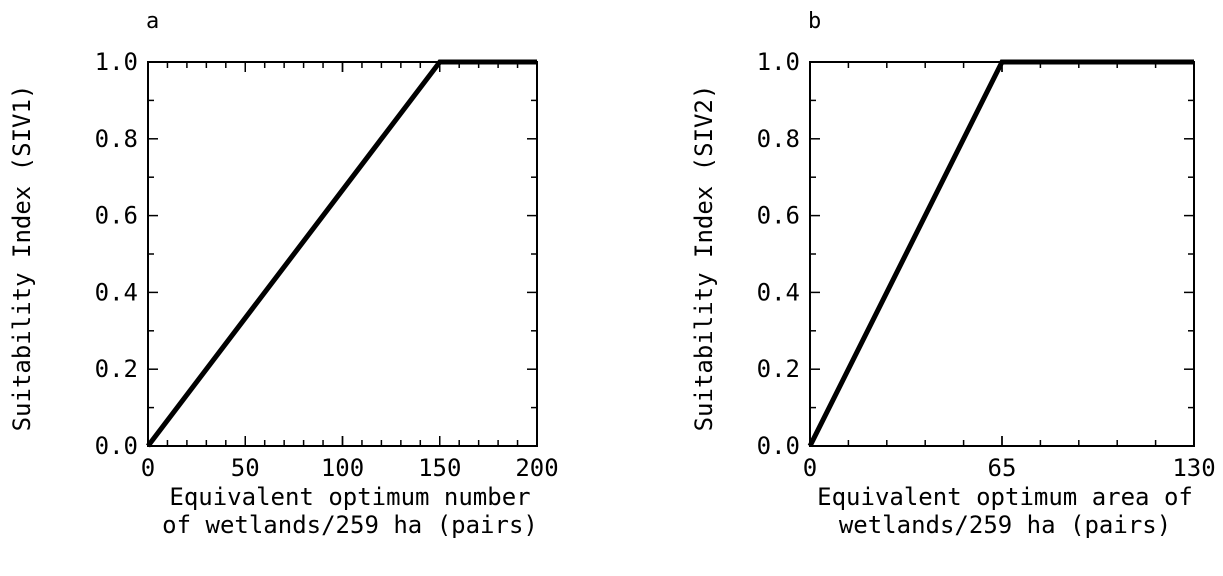 The image size is (1223, 576). I want to click on x-axis-title: Equivalent optimum area of, so click(1005, 497).